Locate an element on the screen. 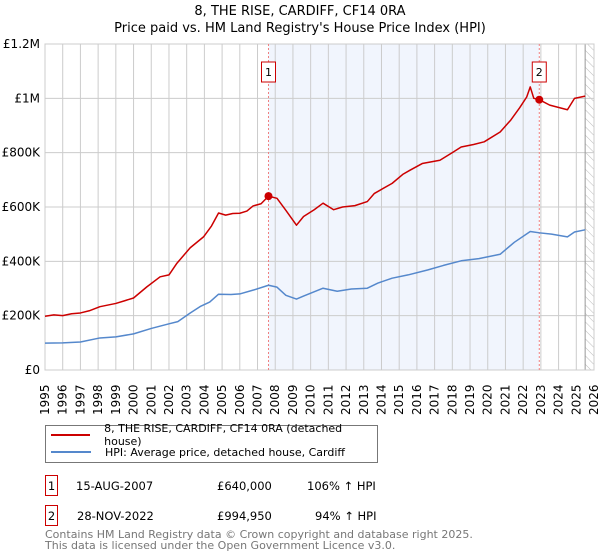  sale-hpi: 94% ↑ HPI is located at coordinates (346, 516).